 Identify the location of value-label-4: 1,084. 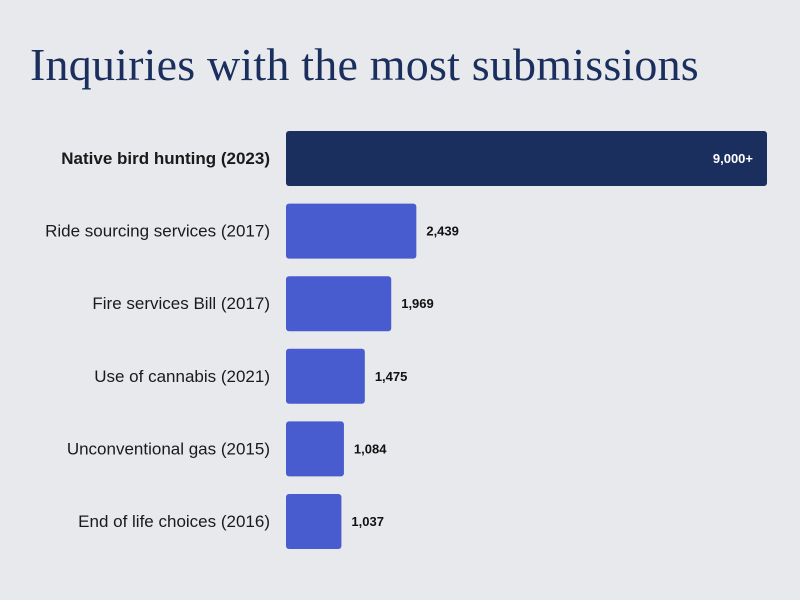
(370, 448).